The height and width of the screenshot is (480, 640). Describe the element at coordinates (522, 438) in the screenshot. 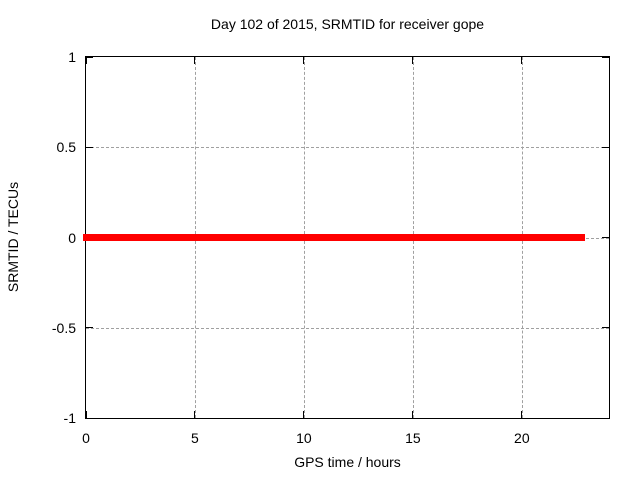

I see `x-tick-label: 20` at that location.